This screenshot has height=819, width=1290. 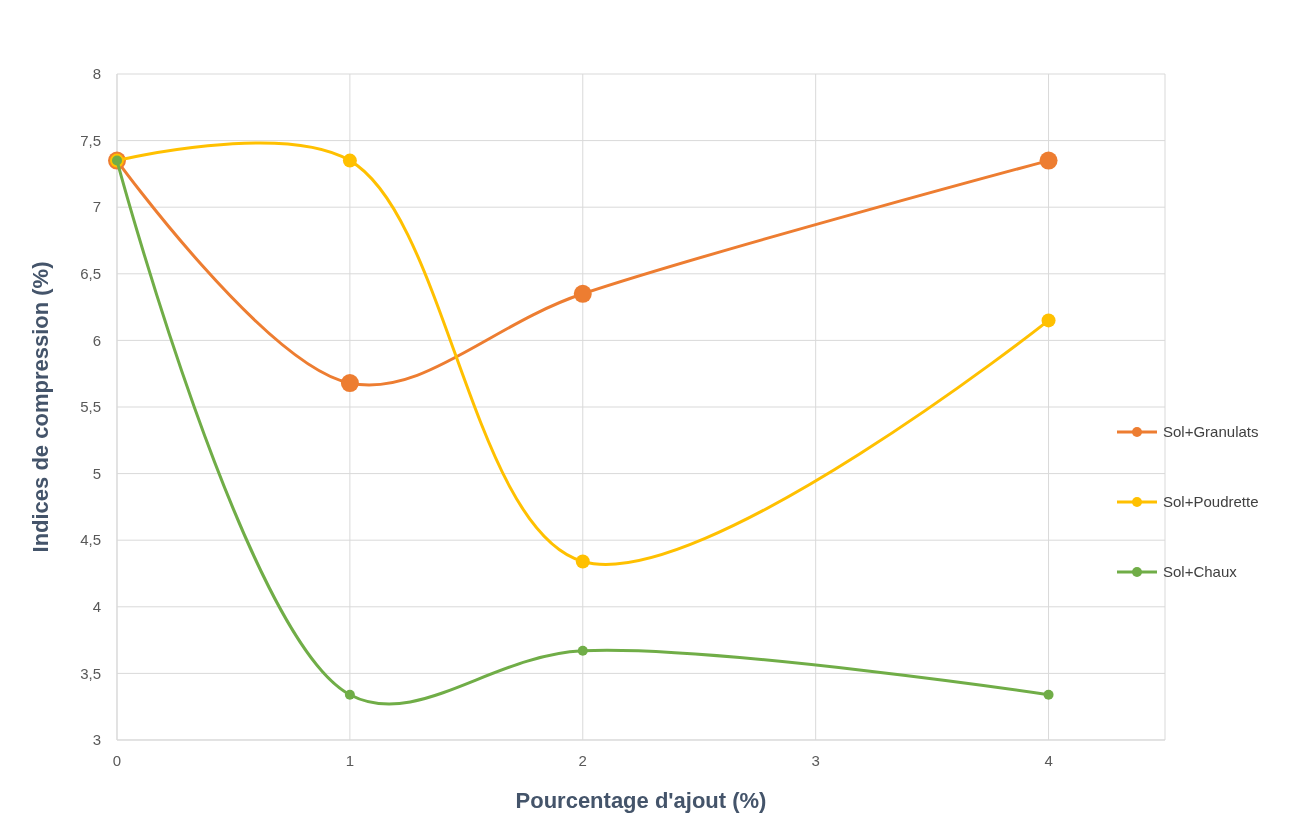 What do you see at coordinates (96, 74) in the screenshot?
I see `y-tick-label: 8` at bounding box center [96, 74].